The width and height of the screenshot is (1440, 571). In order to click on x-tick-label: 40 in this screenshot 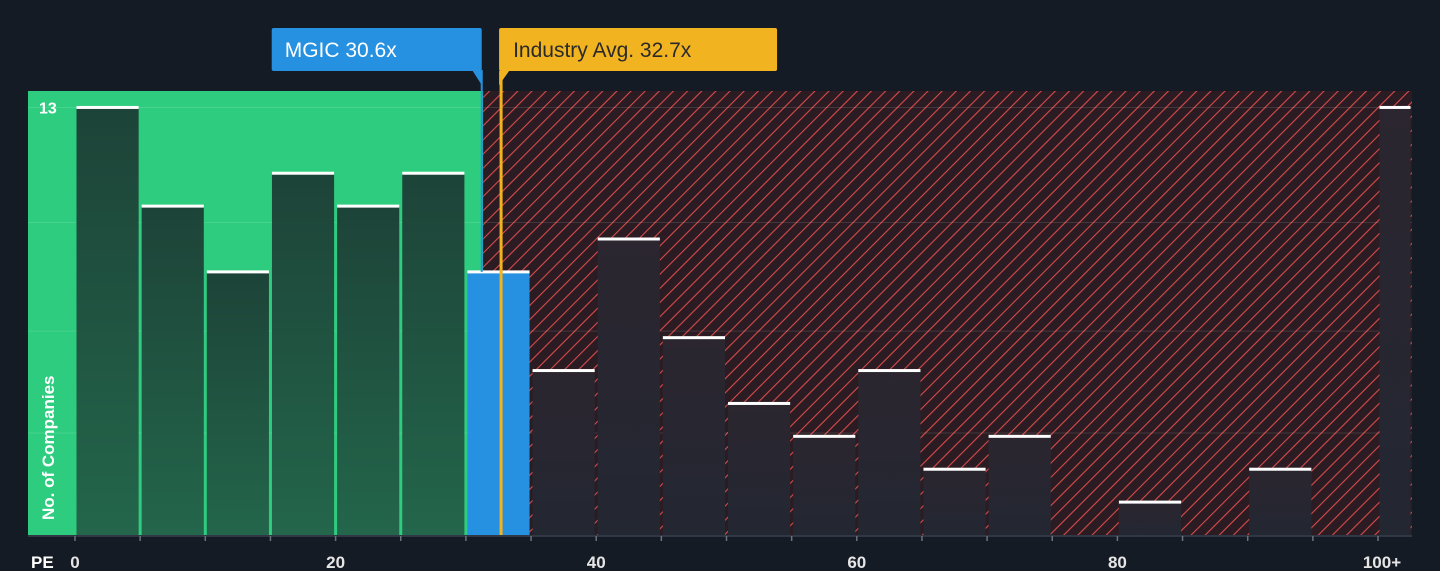, I will do `click(596, 562)`.